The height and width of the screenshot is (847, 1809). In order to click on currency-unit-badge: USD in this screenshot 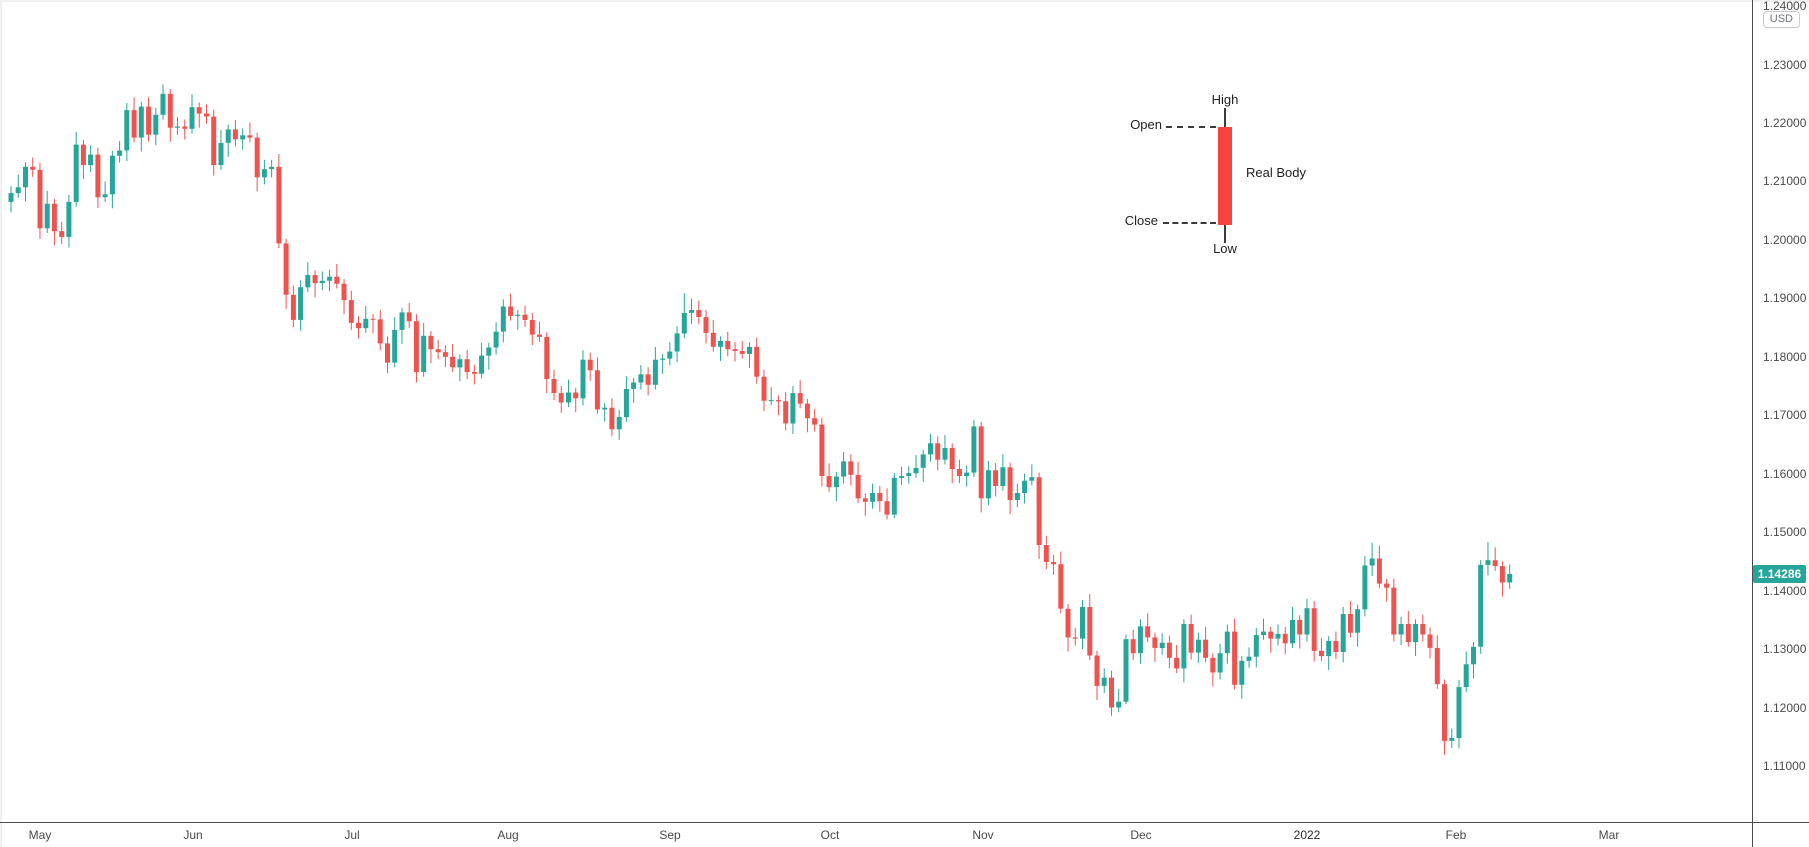, I will do `click(1781, 19)`.